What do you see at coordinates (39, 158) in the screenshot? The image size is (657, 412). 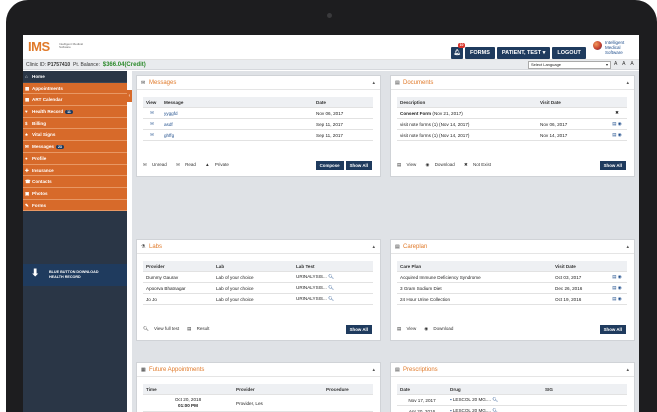 I see `sidebar-item-label: Profile` at bounding box center [39, 158].